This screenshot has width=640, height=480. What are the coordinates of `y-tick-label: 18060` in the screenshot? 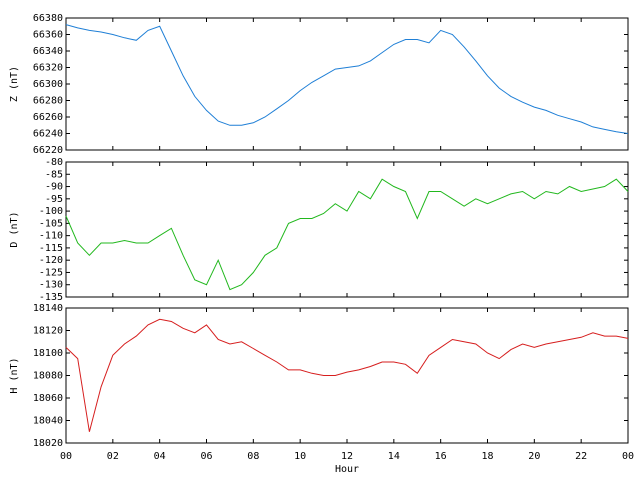 It's located at (48, 398).